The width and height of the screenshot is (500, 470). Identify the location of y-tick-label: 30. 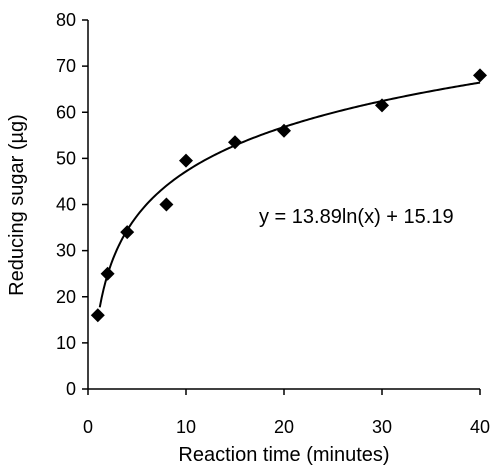
(66, 251).